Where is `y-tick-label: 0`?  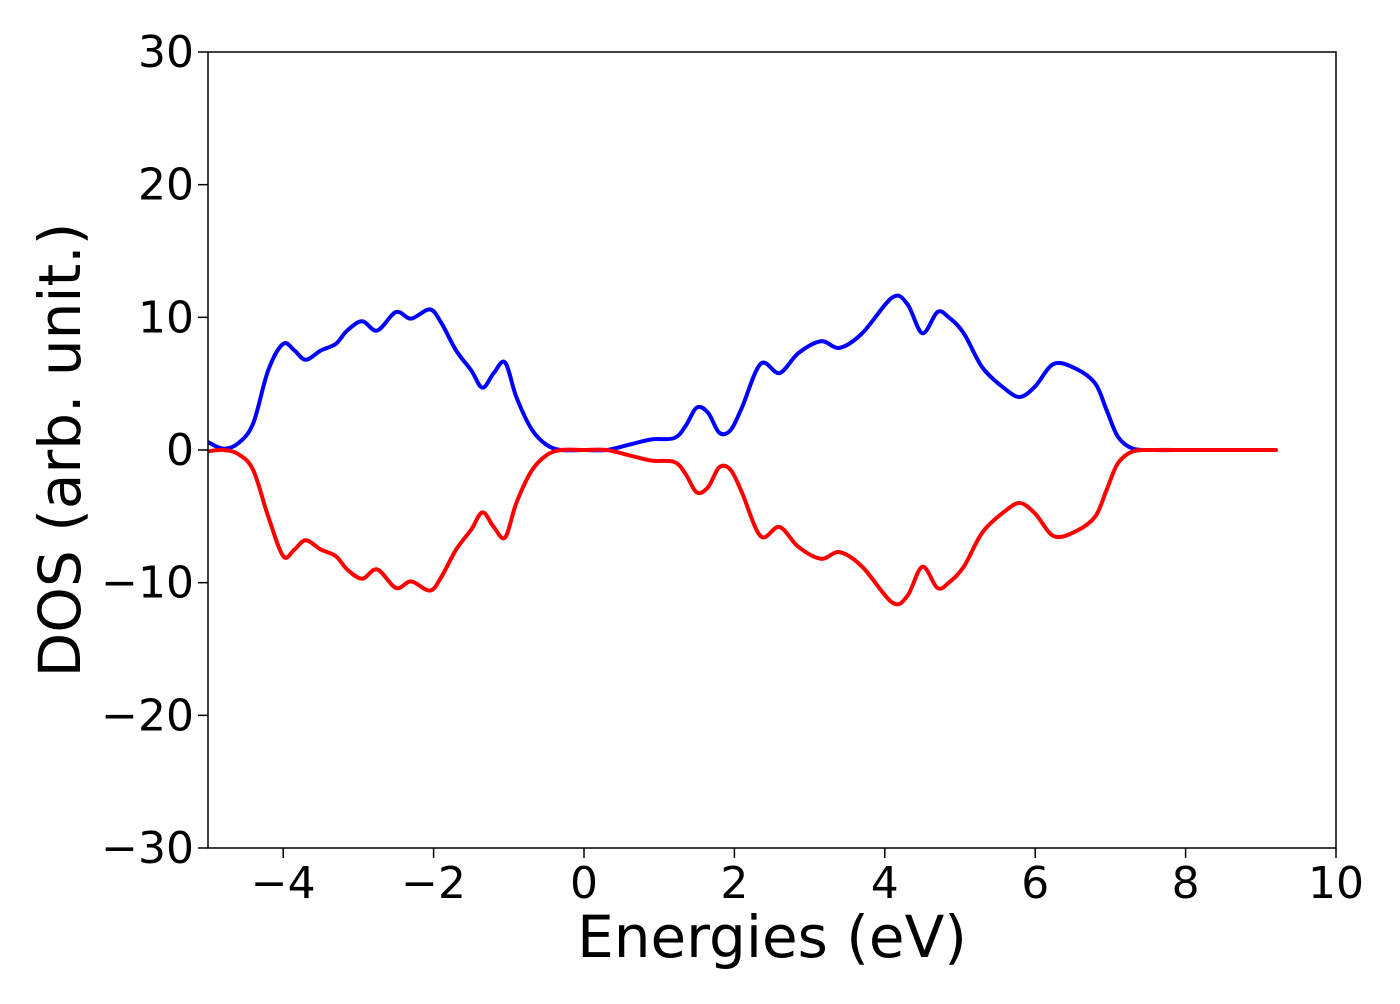 y-tick-label: 0 is located at coordinates (180, 450).